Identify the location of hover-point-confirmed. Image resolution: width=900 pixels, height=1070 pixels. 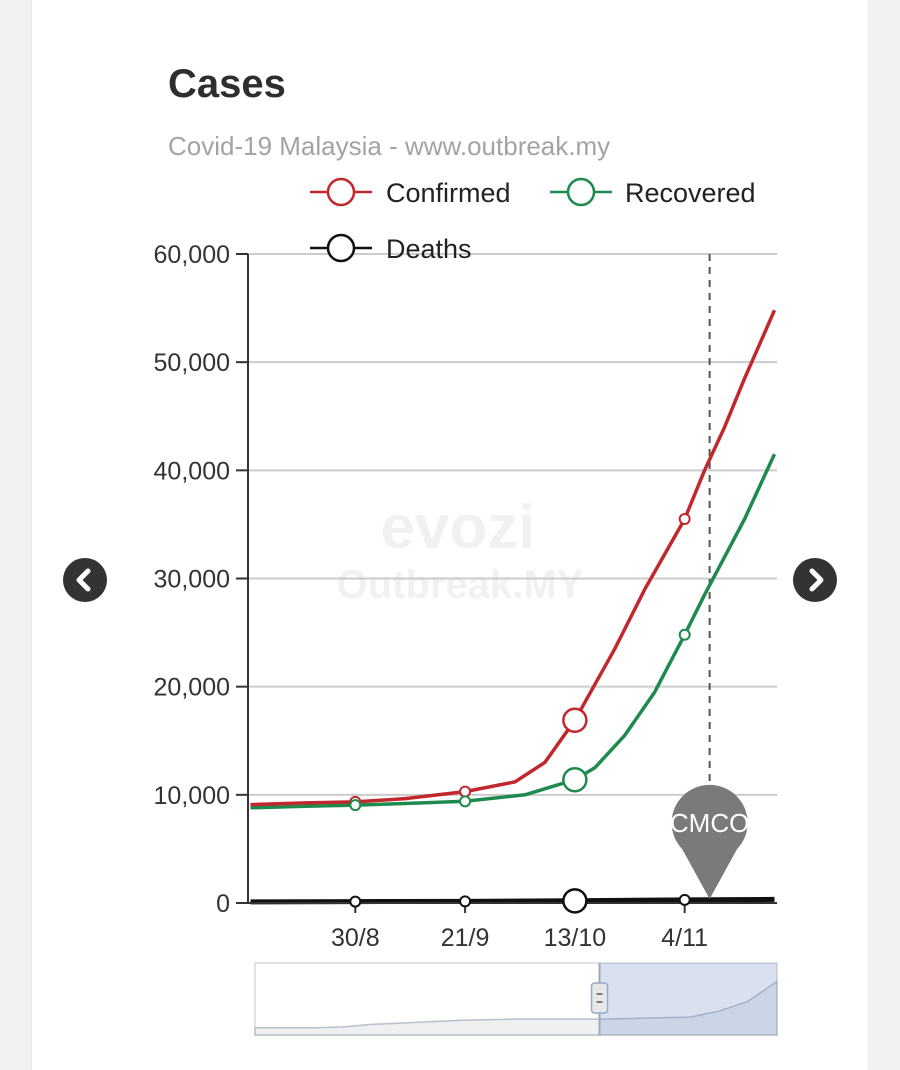
(575, 720).